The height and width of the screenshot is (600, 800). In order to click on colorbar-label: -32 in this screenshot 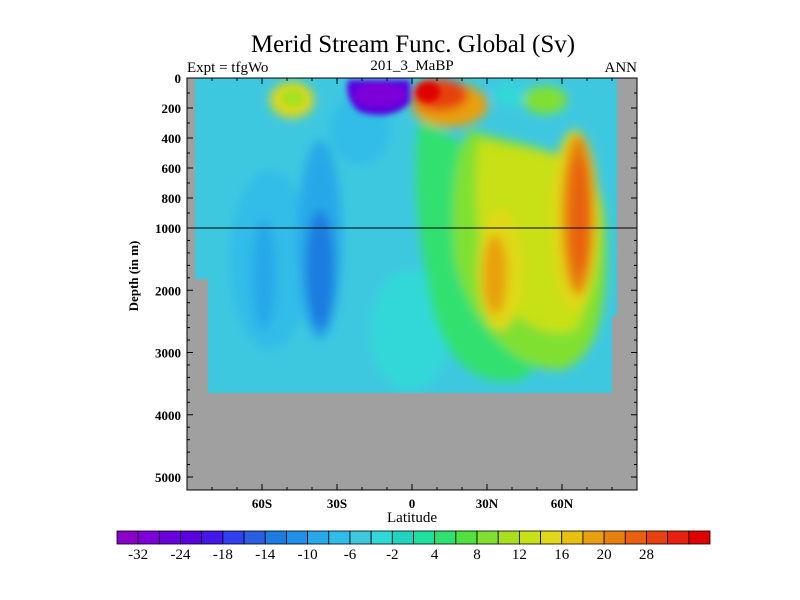, I will do `click(138, 555)`.